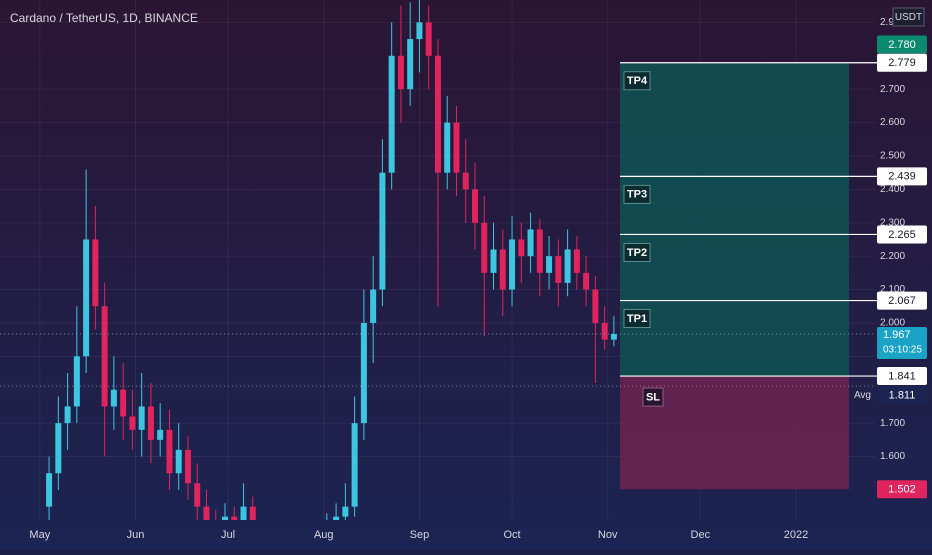 The image size is (932, 555). I want to click on x-tick-label: Jul, so click(228, 535).